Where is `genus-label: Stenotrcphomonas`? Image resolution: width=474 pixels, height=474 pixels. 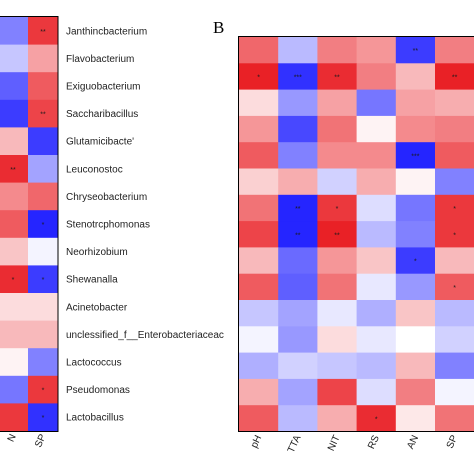 genus-label: Stenotrcphomonas is located at coordinates (108, 225).